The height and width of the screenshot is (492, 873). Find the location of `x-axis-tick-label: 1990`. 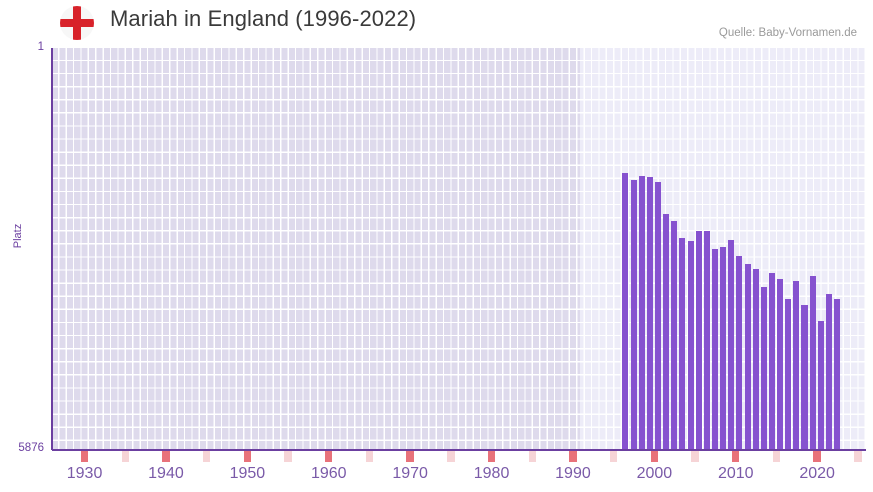

x-axis-tick-label: 1990 is located at coordinates (573, 473).